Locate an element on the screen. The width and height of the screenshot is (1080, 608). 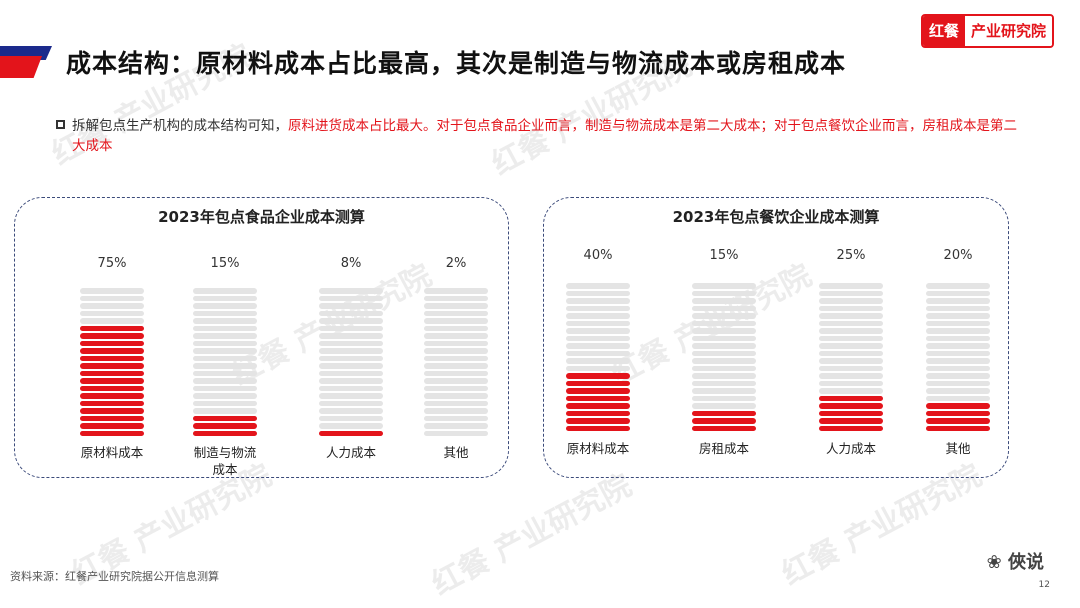
wechat-label: 俠说 is located at coordinates (1026, 562).